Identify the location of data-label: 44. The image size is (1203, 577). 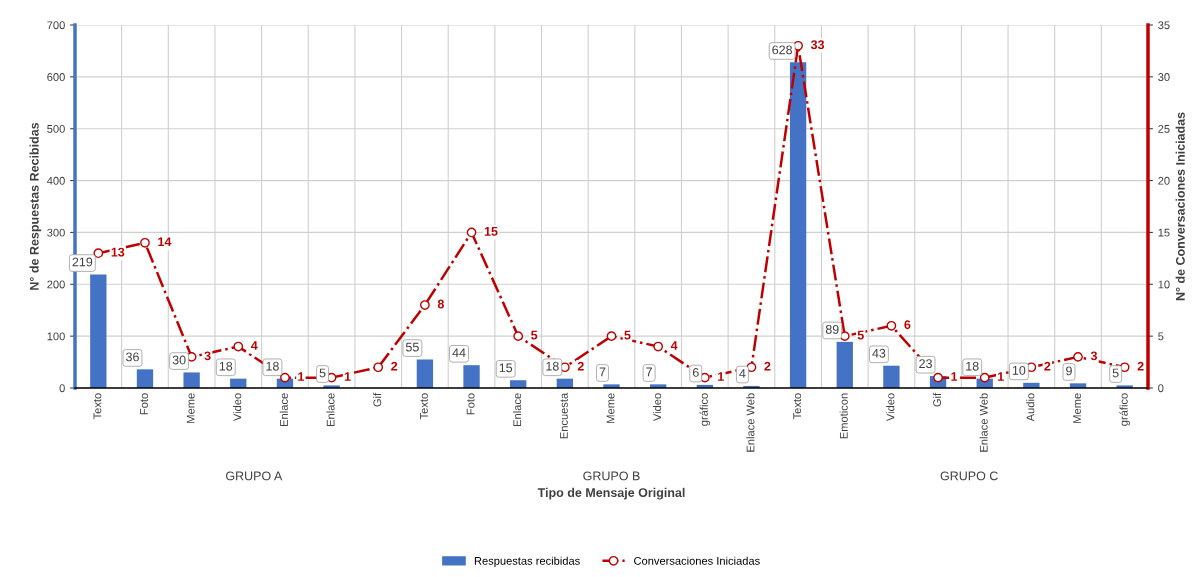
(459, 353).